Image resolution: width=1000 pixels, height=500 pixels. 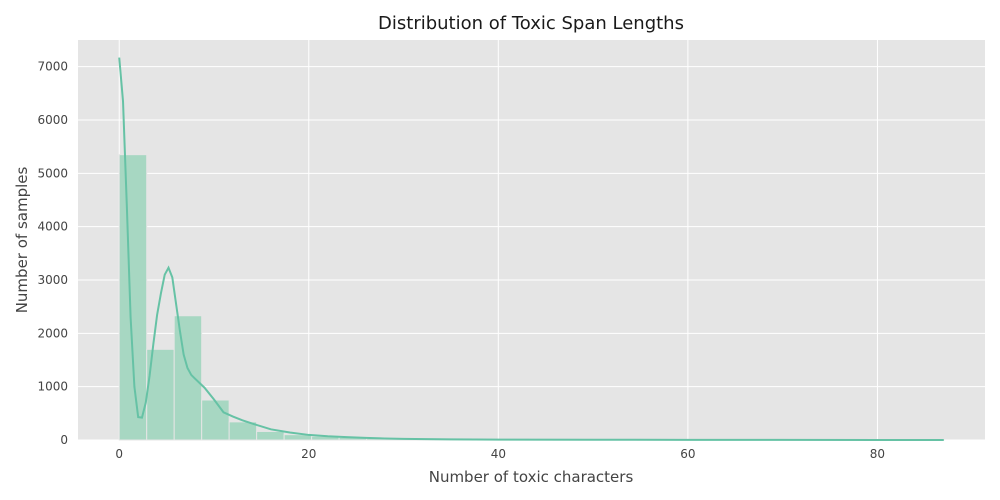 I want to click on y-tick-label: 3000, so click(x=52, y=280).